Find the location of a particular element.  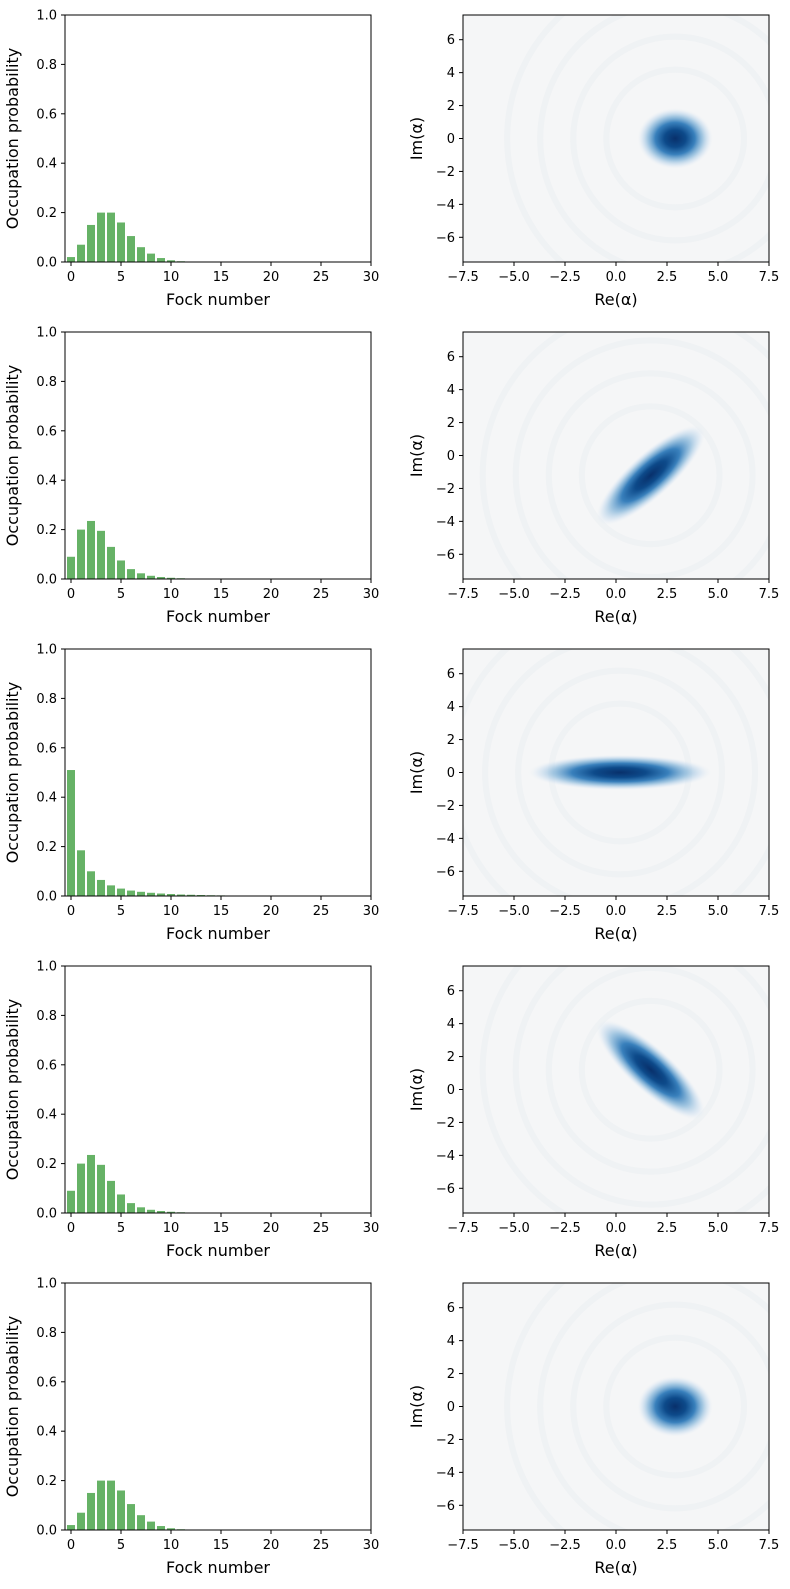

wigner-peak is located at coordinates (650, 475).